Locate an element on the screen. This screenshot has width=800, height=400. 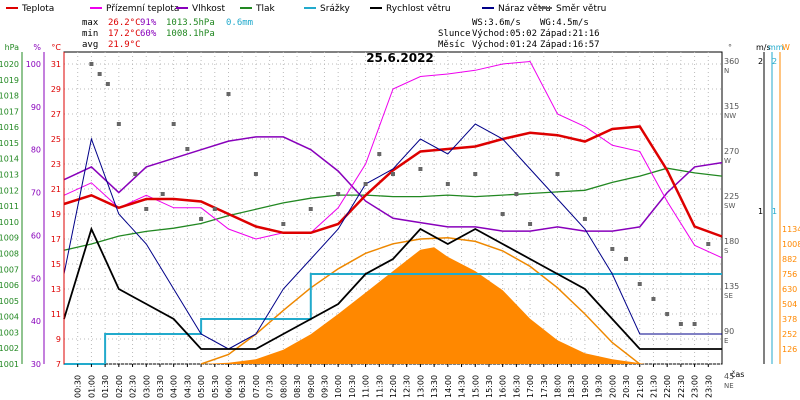
legend-label: Teplota is located at coordinates (37, 9).